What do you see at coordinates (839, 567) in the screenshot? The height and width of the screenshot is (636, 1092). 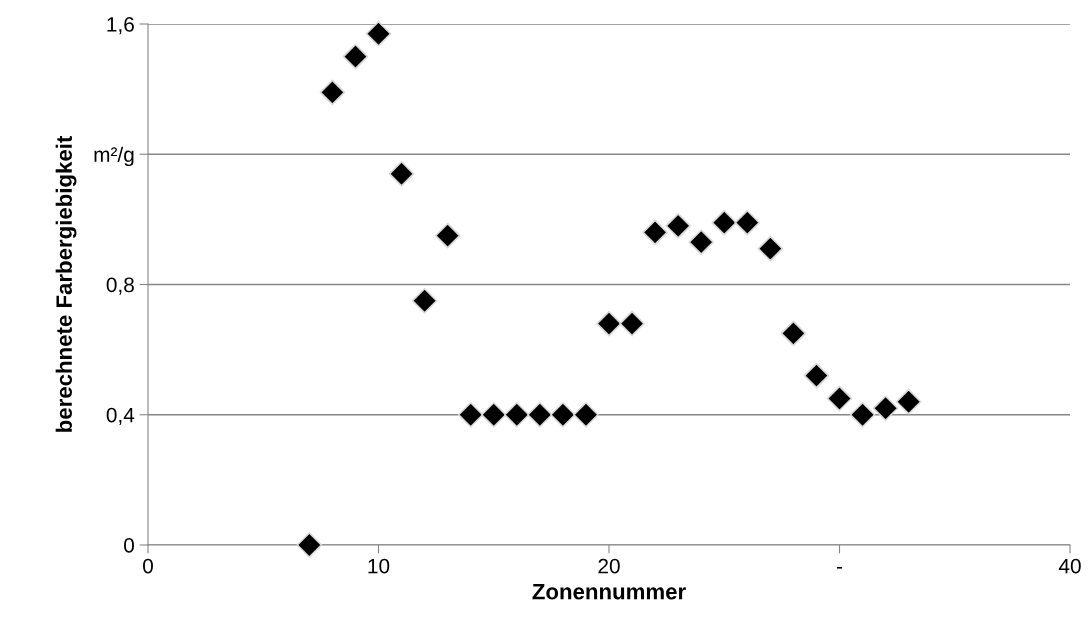 I see `x-tick-label: -` at bounding box center [839, 567].